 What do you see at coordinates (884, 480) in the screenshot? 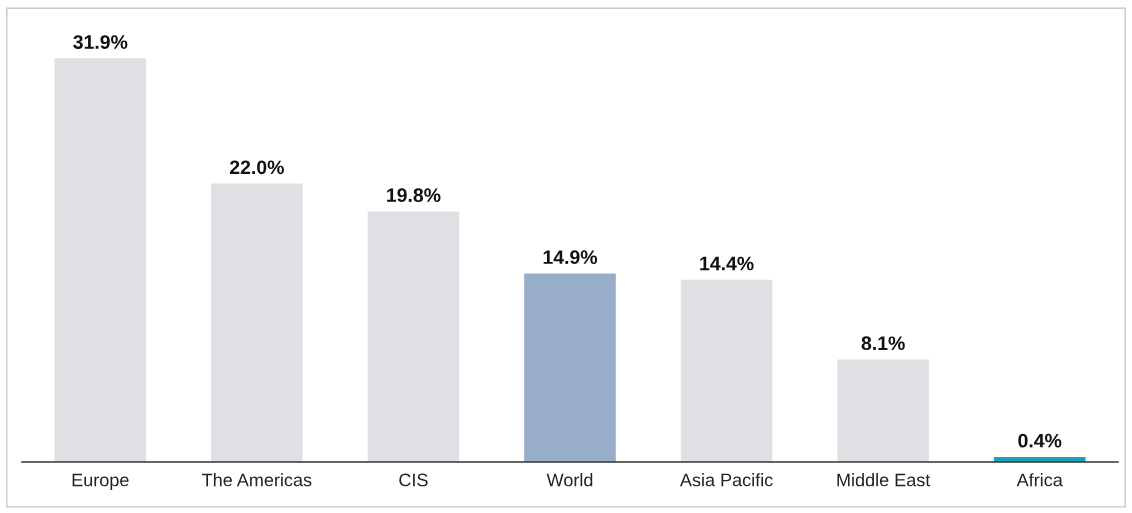
I see `x-tick-label: Middle East` at bounding box center [884, 480].